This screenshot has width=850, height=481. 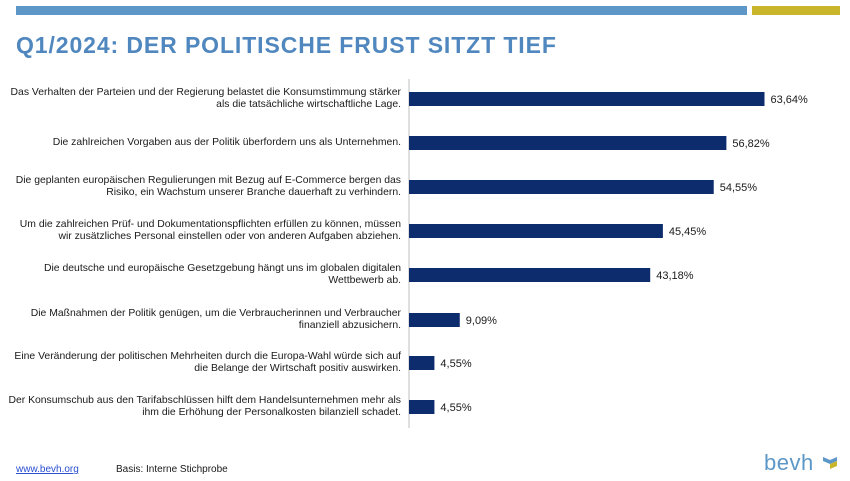 I want to click on bar-value-label-1: 63,64%, so click(x=790, y=100).